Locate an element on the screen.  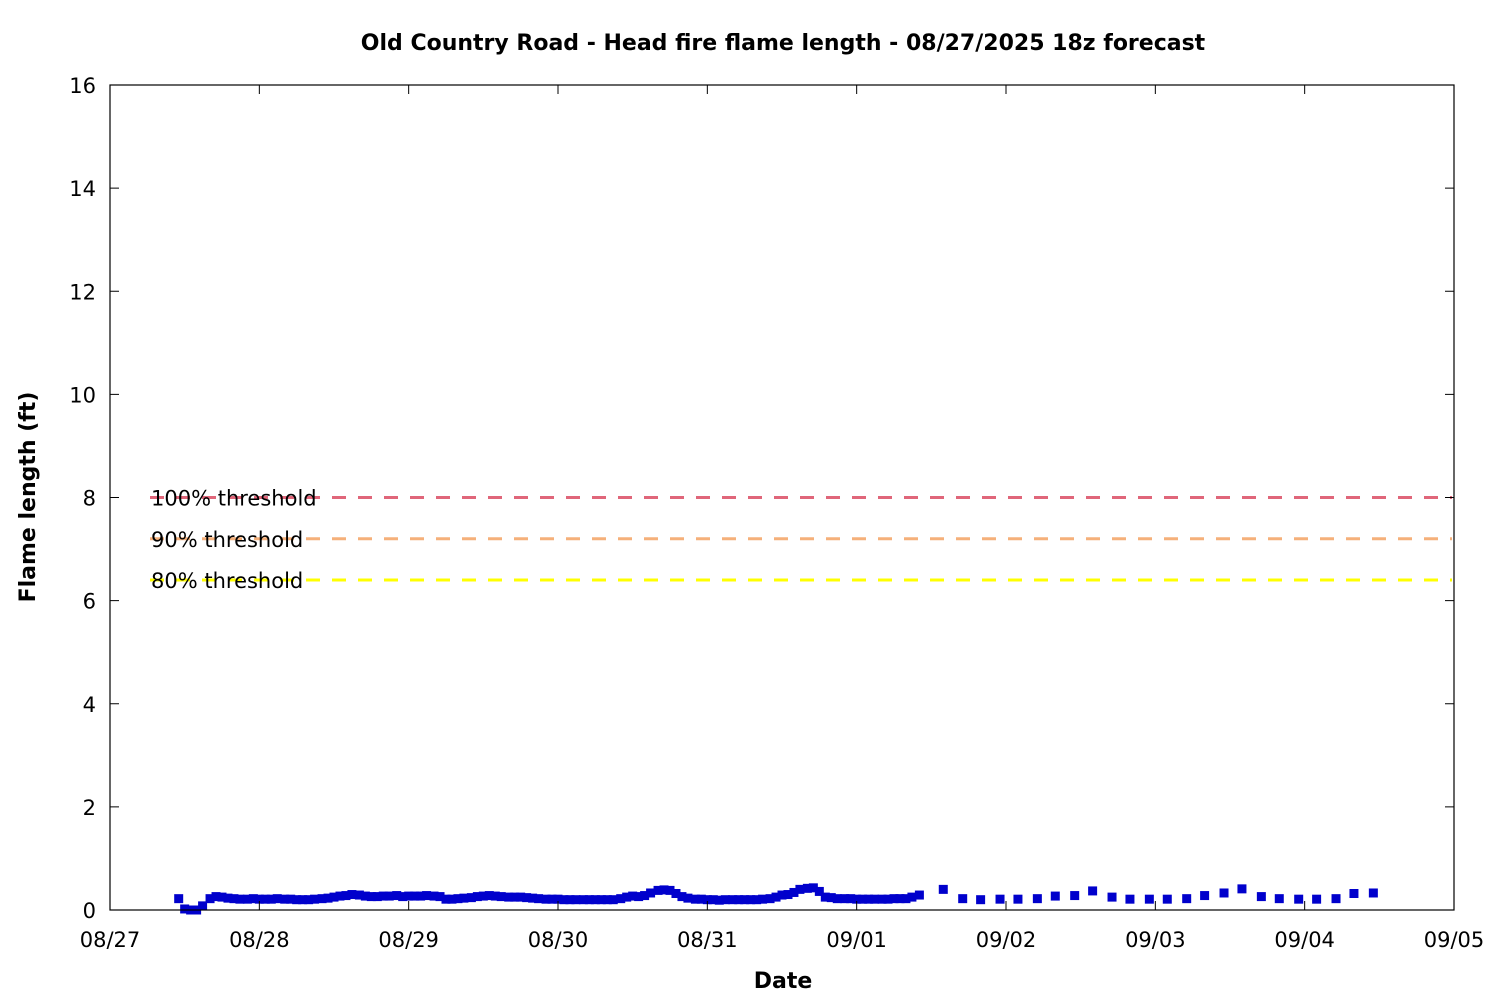
y-tick-label: 12 is located at coordinates (82, 292).